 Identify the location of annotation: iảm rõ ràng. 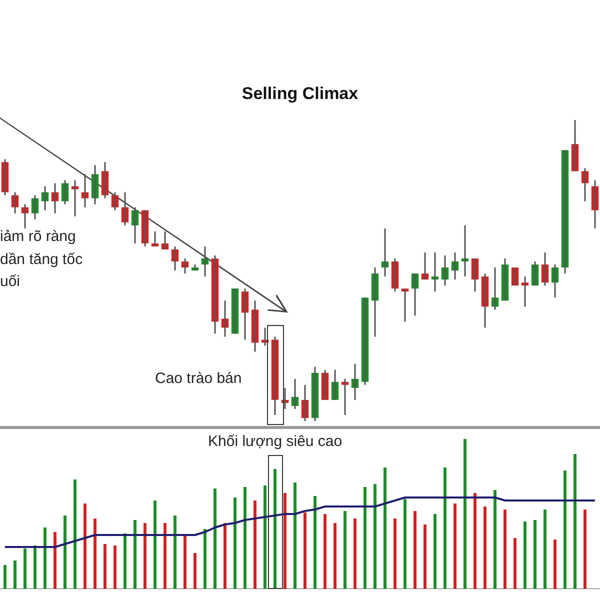
(38, 236).